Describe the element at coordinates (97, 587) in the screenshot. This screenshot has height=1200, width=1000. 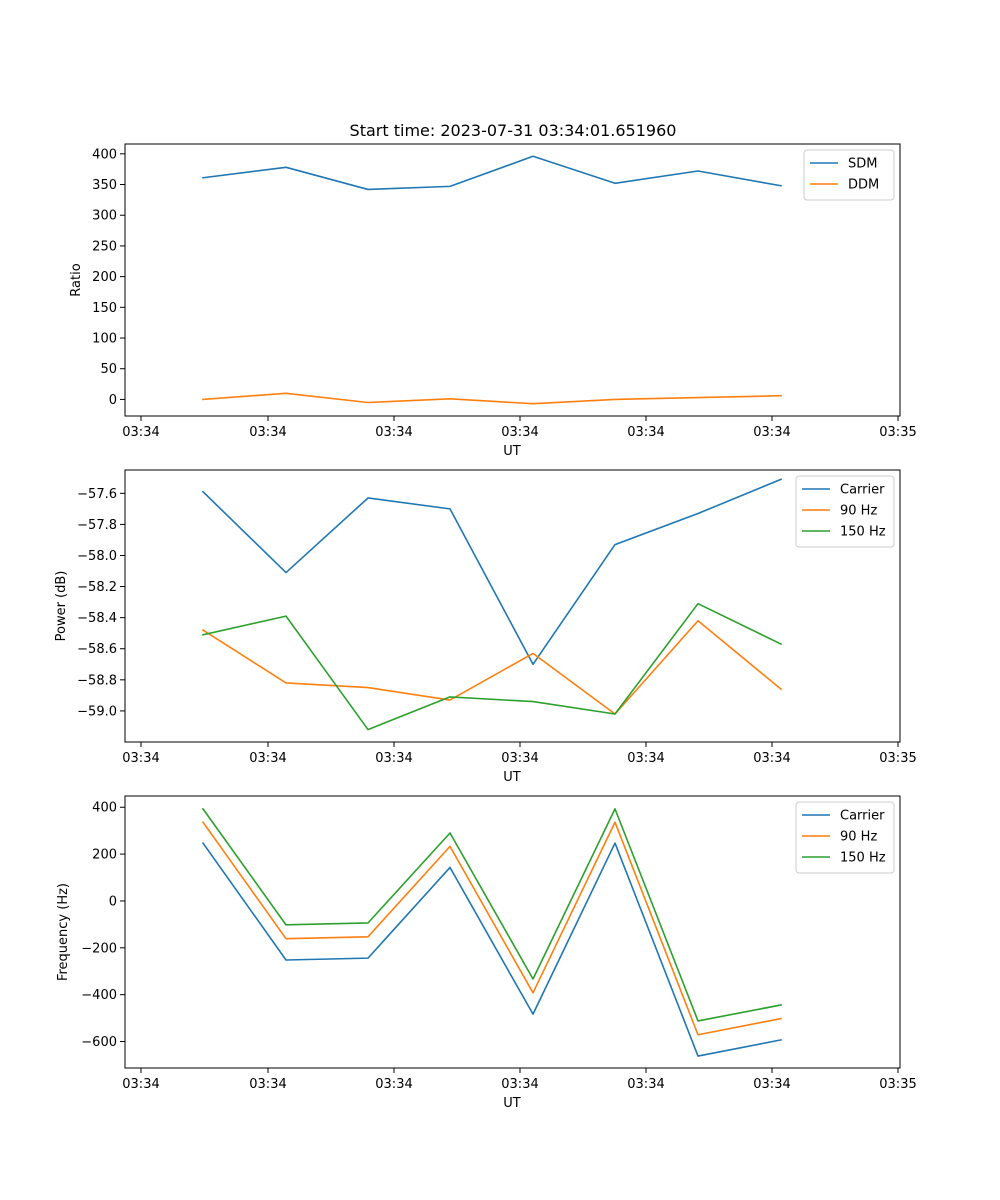
I see `y-tick-label: −58.2` at that location.